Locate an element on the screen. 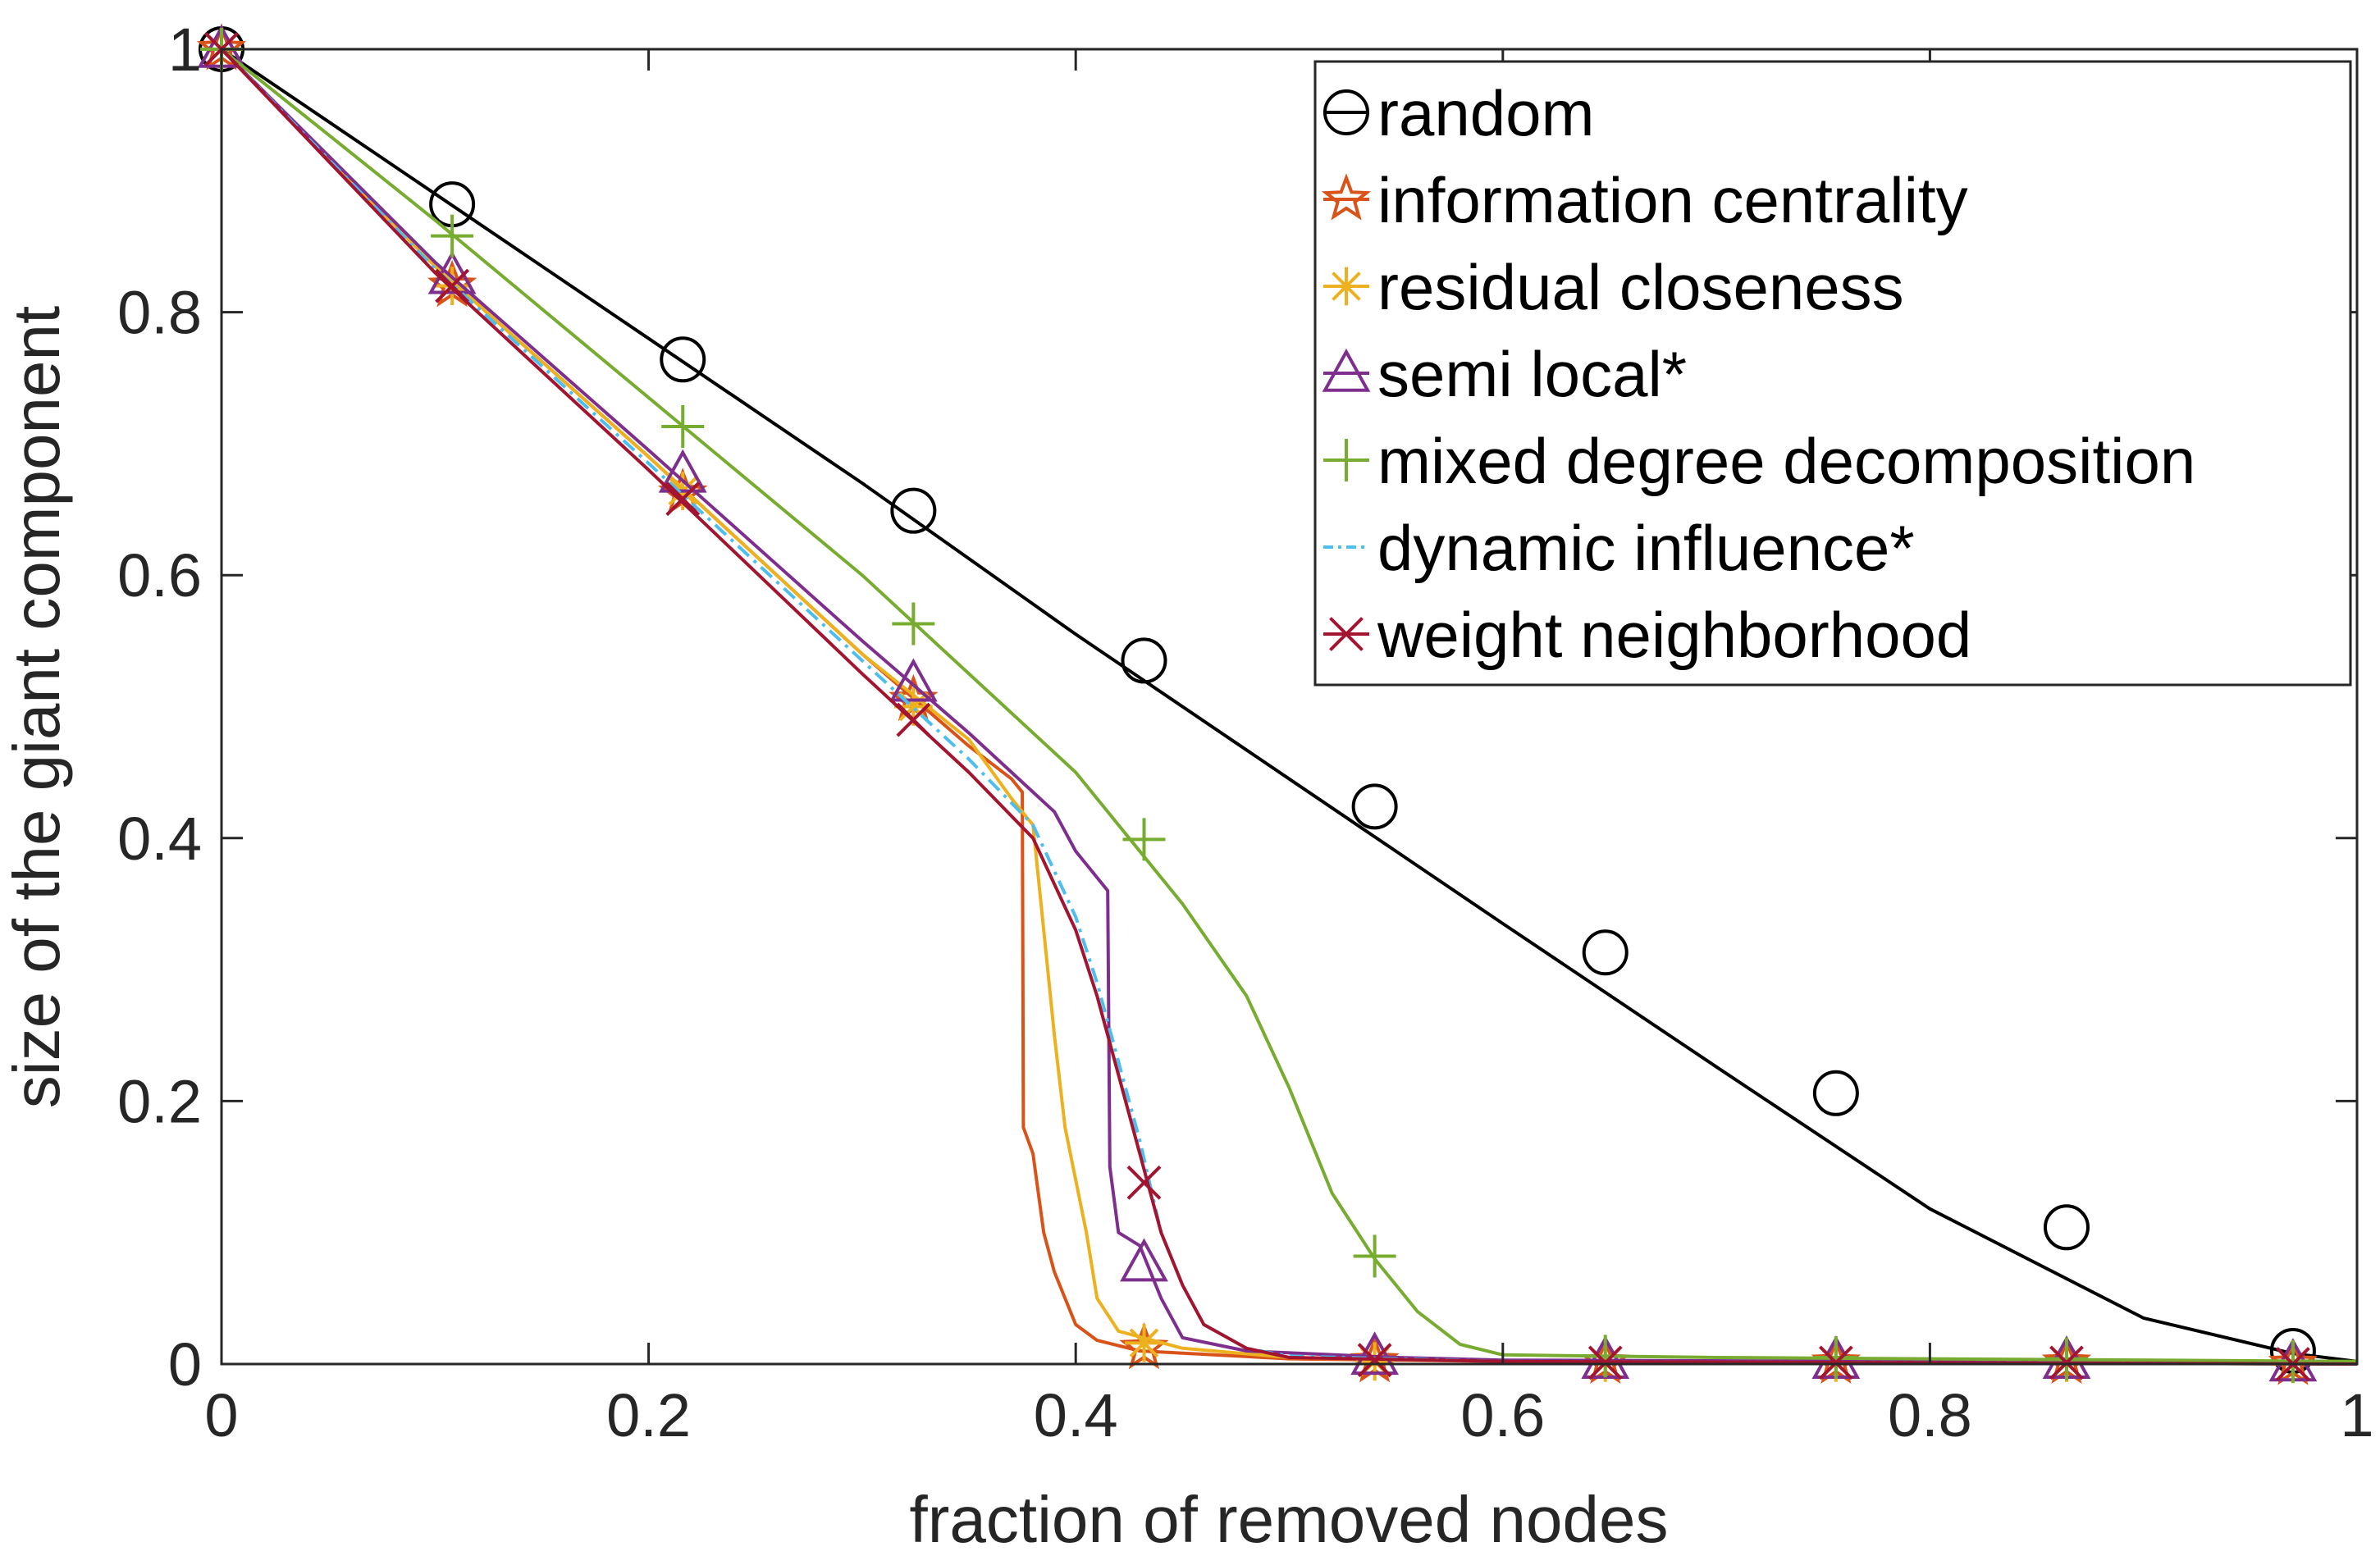  x-tick-label-5: 1 is located at coordinates (2356, 1415).